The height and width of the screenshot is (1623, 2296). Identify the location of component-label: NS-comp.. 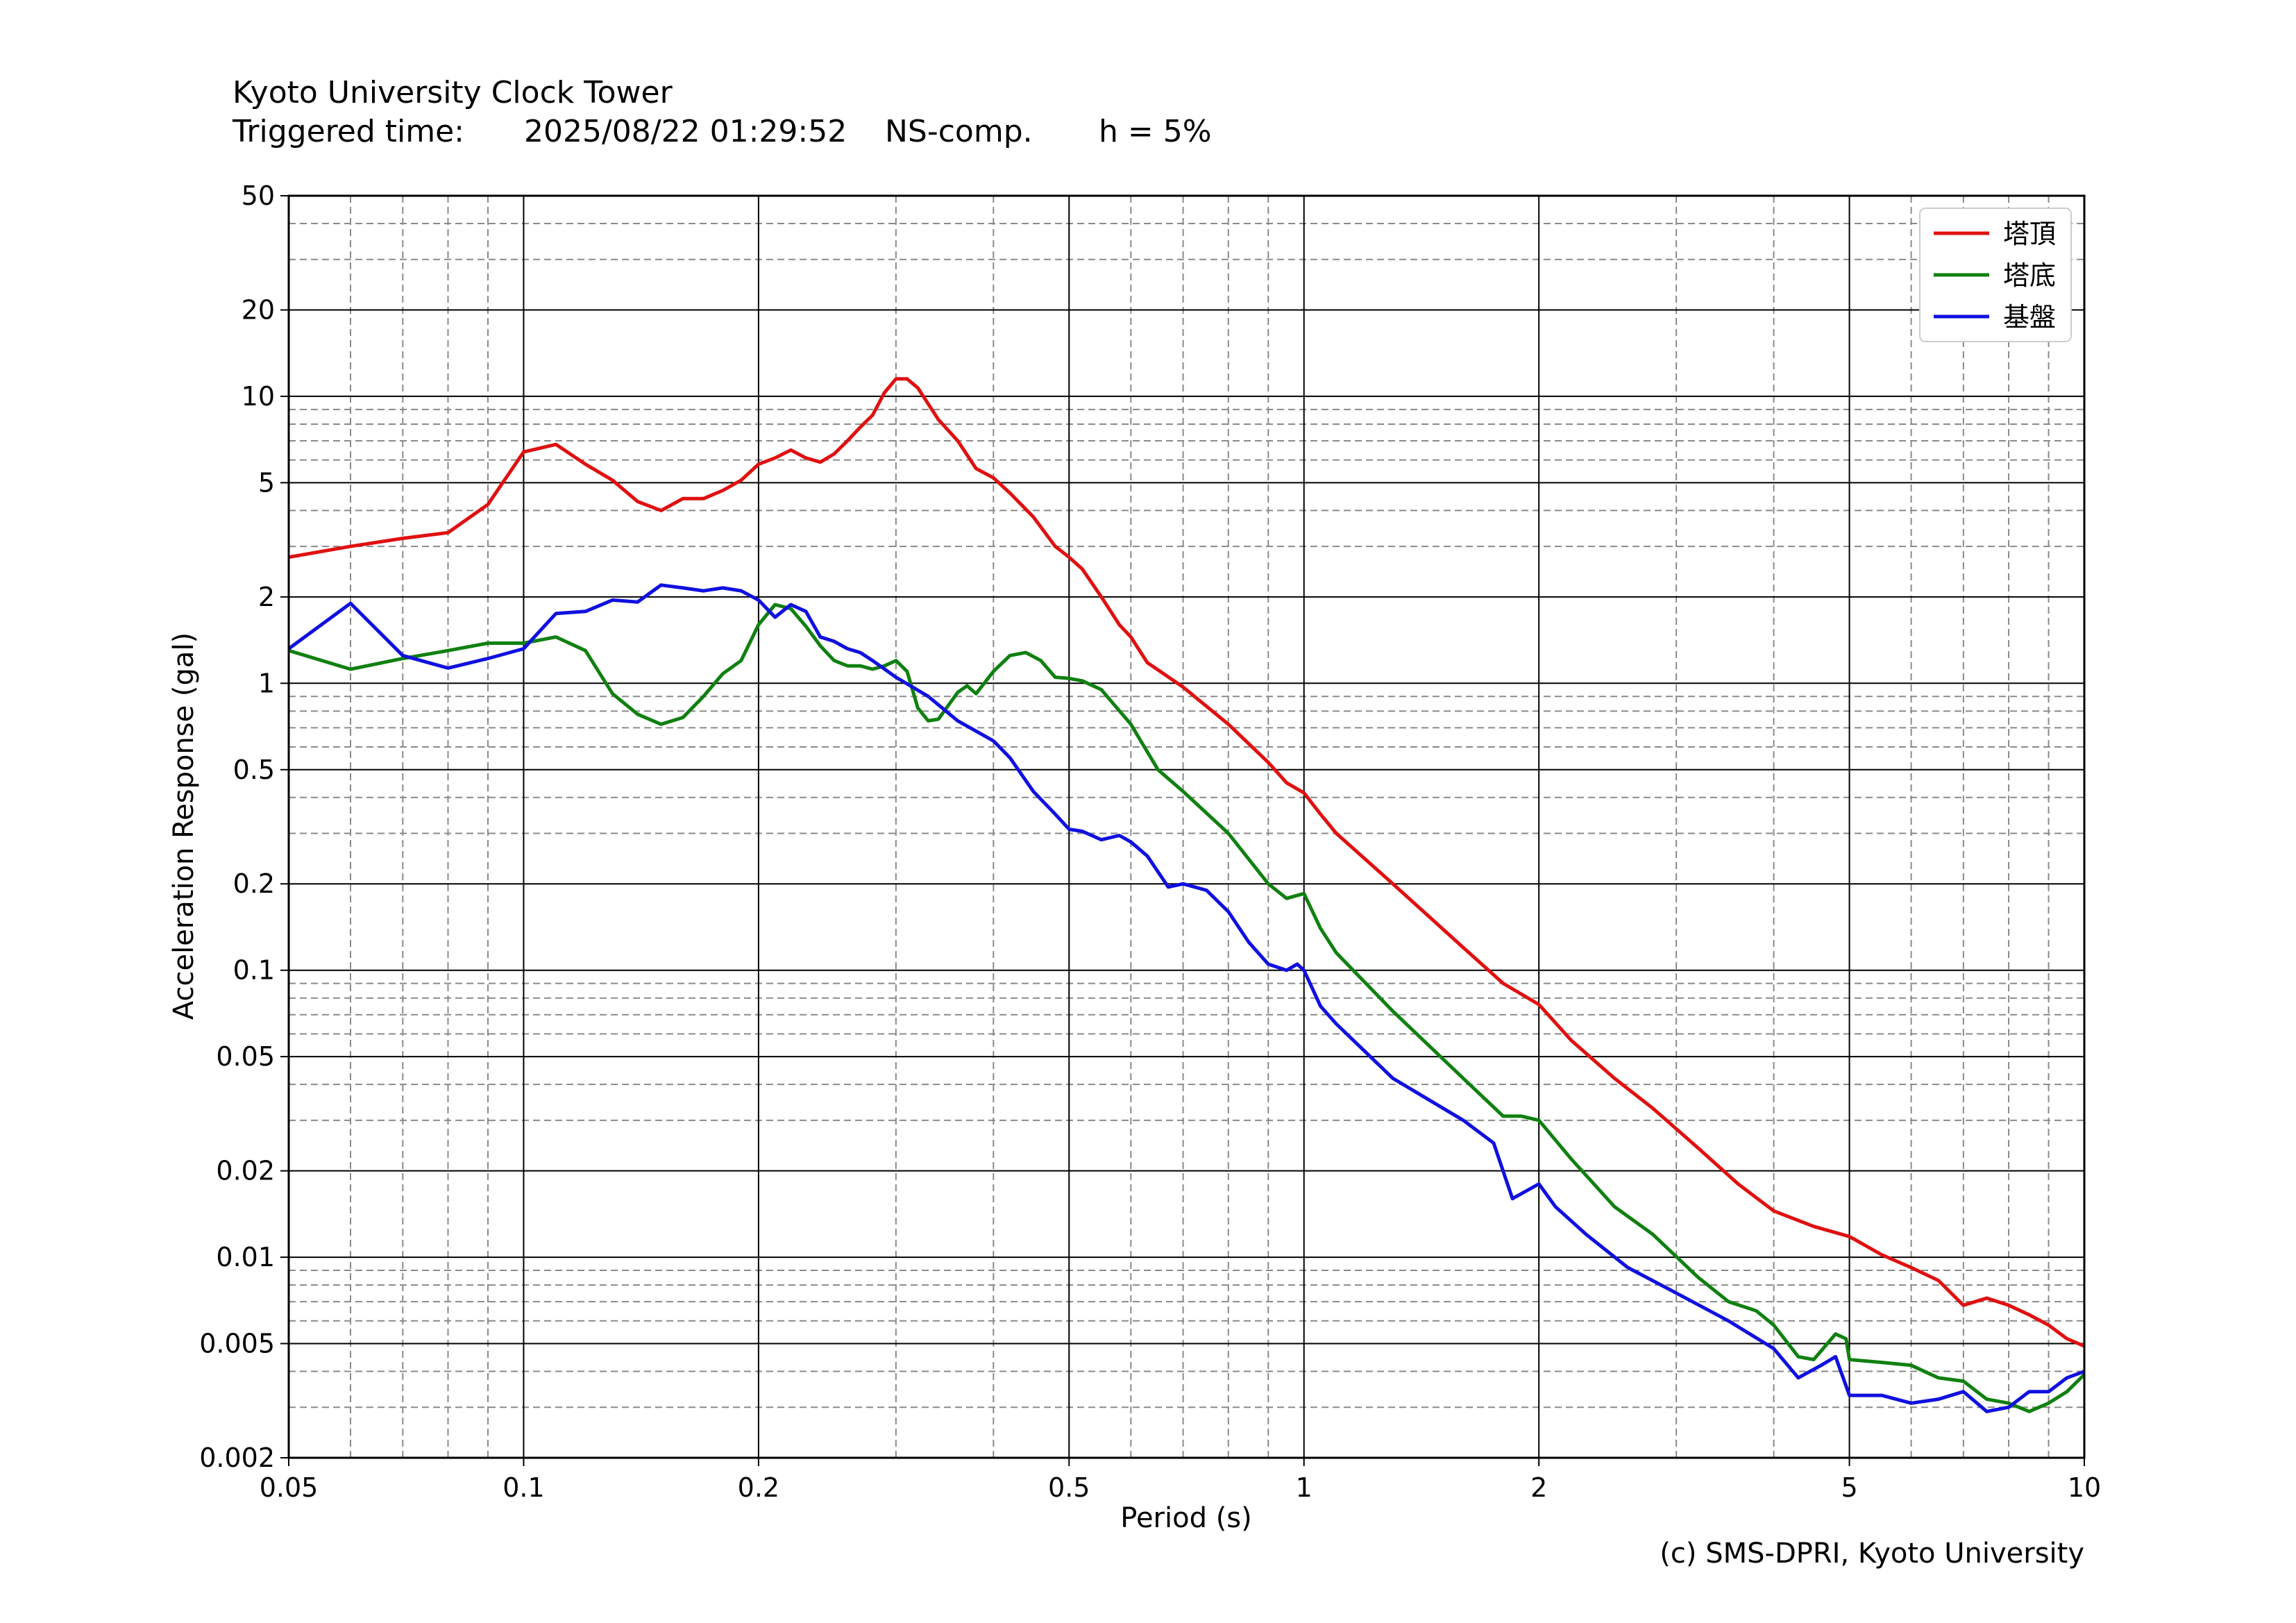
(959, 131).